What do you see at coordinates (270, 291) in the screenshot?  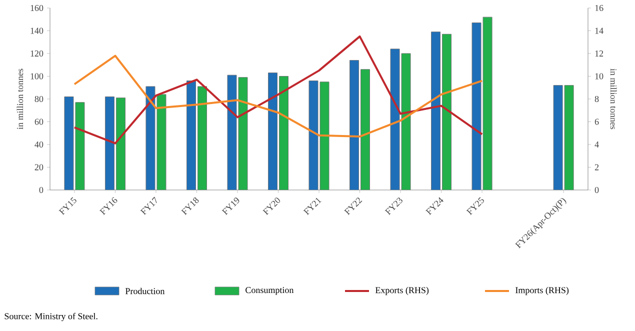 I see `legend-label: Consumption` at bounding box center [270, 291].